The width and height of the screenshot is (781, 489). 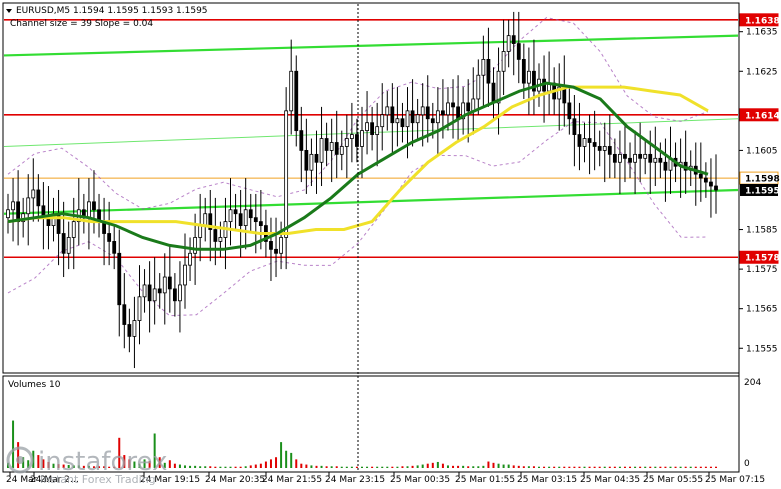 I want to click on x-tick-label: 24 Mar 20:35, so click(x=235, y=480).